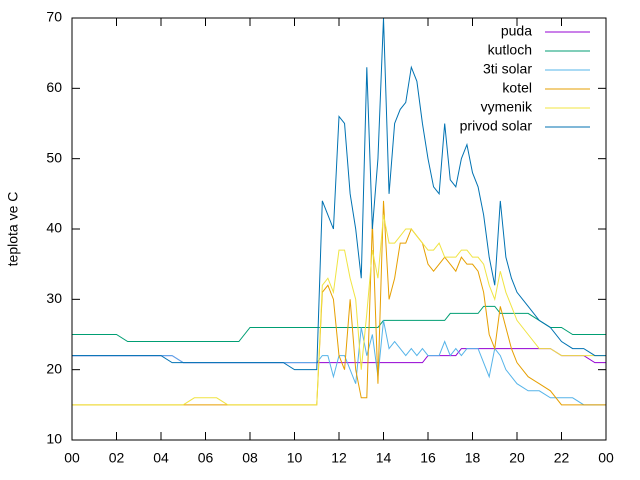 This screenshot has height=480, width=640. Describe the element at coordinates (13, 229) in the screenshot. I see `y-axis-label: teplota ve C` at that location.